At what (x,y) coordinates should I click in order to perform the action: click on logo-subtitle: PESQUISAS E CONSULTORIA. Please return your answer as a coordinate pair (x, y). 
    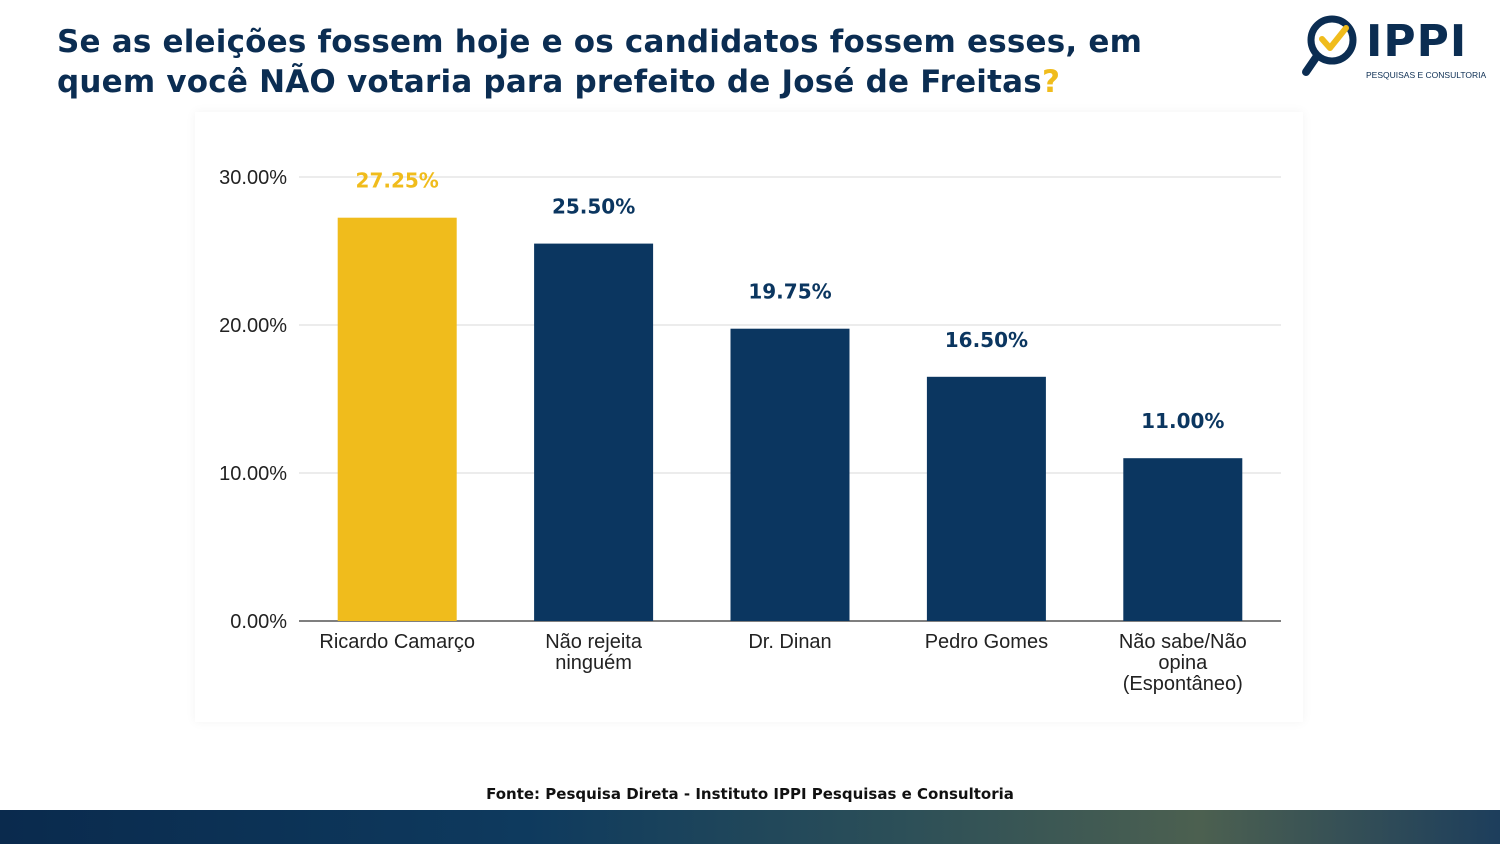
    Looking at the image, I should click on (1426, 75).